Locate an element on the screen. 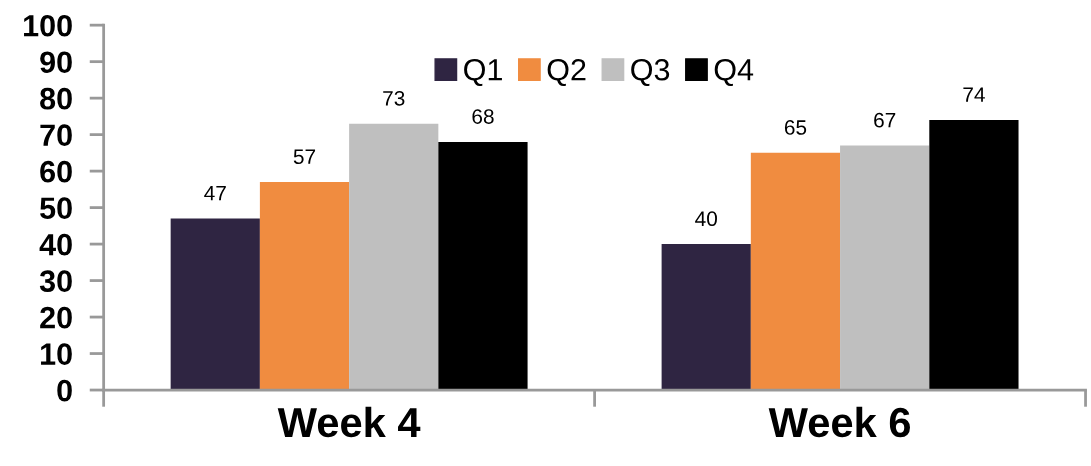  data-label: 74 is located at coordinates (974, 94).